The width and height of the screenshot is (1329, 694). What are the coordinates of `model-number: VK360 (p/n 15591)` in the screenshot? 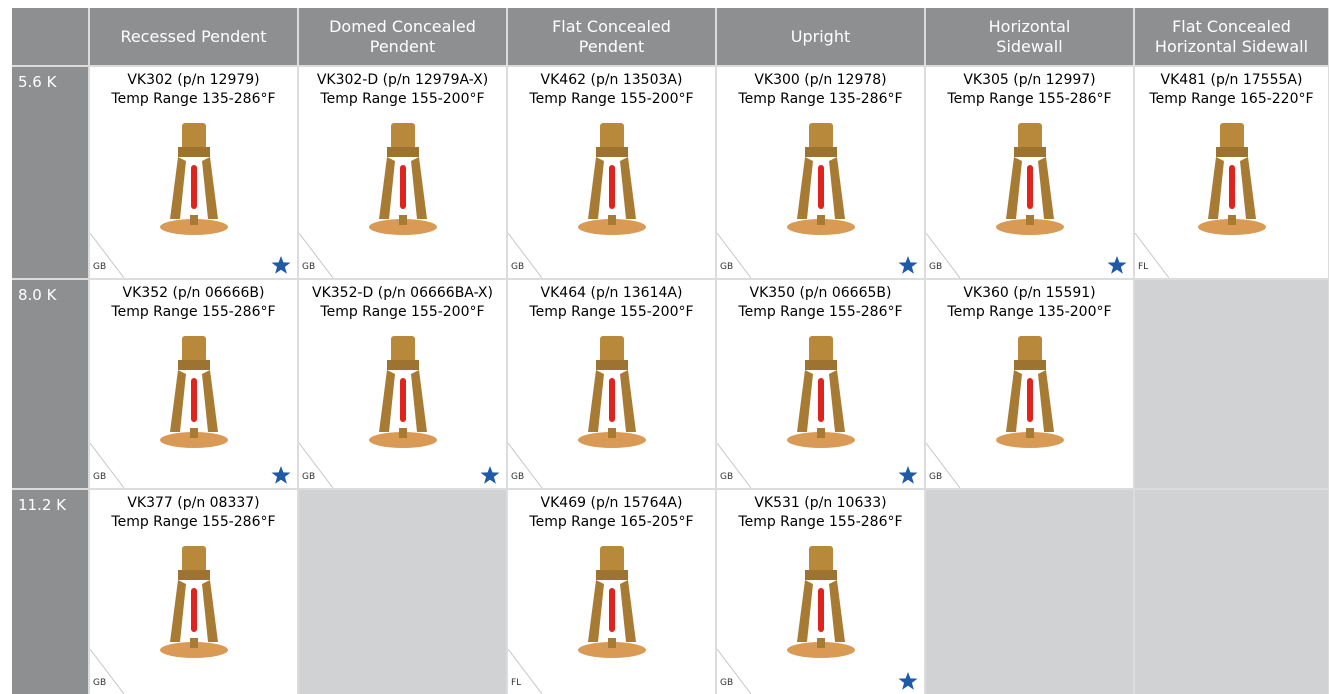 It's located at (1029, 293).